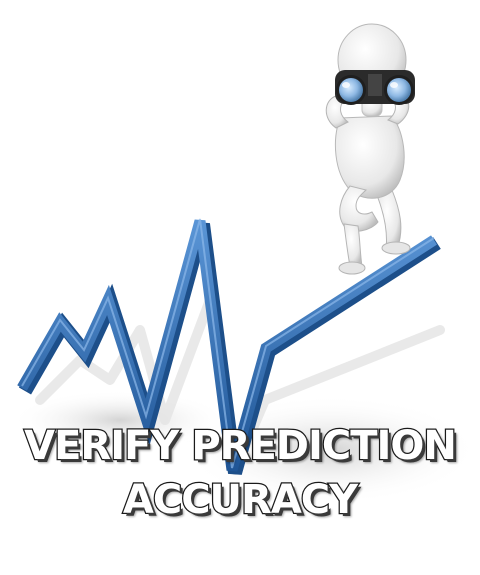 This screenshot has width=480, height=575. What do you see at coordinates (241, 500) in the screenshot?
I see `caption-title-line-2: ACCURACY` at bounding box center [241, 500].